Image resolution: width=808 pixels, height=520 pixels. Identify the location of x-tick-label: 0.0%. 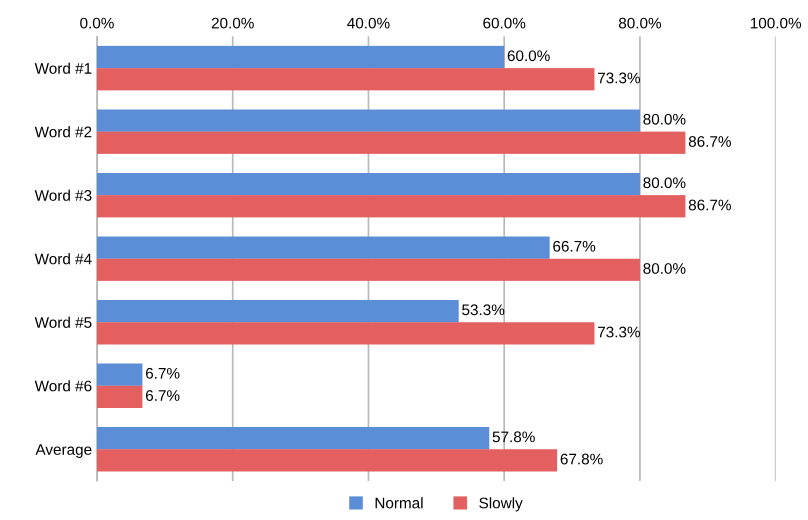
(97, 23).